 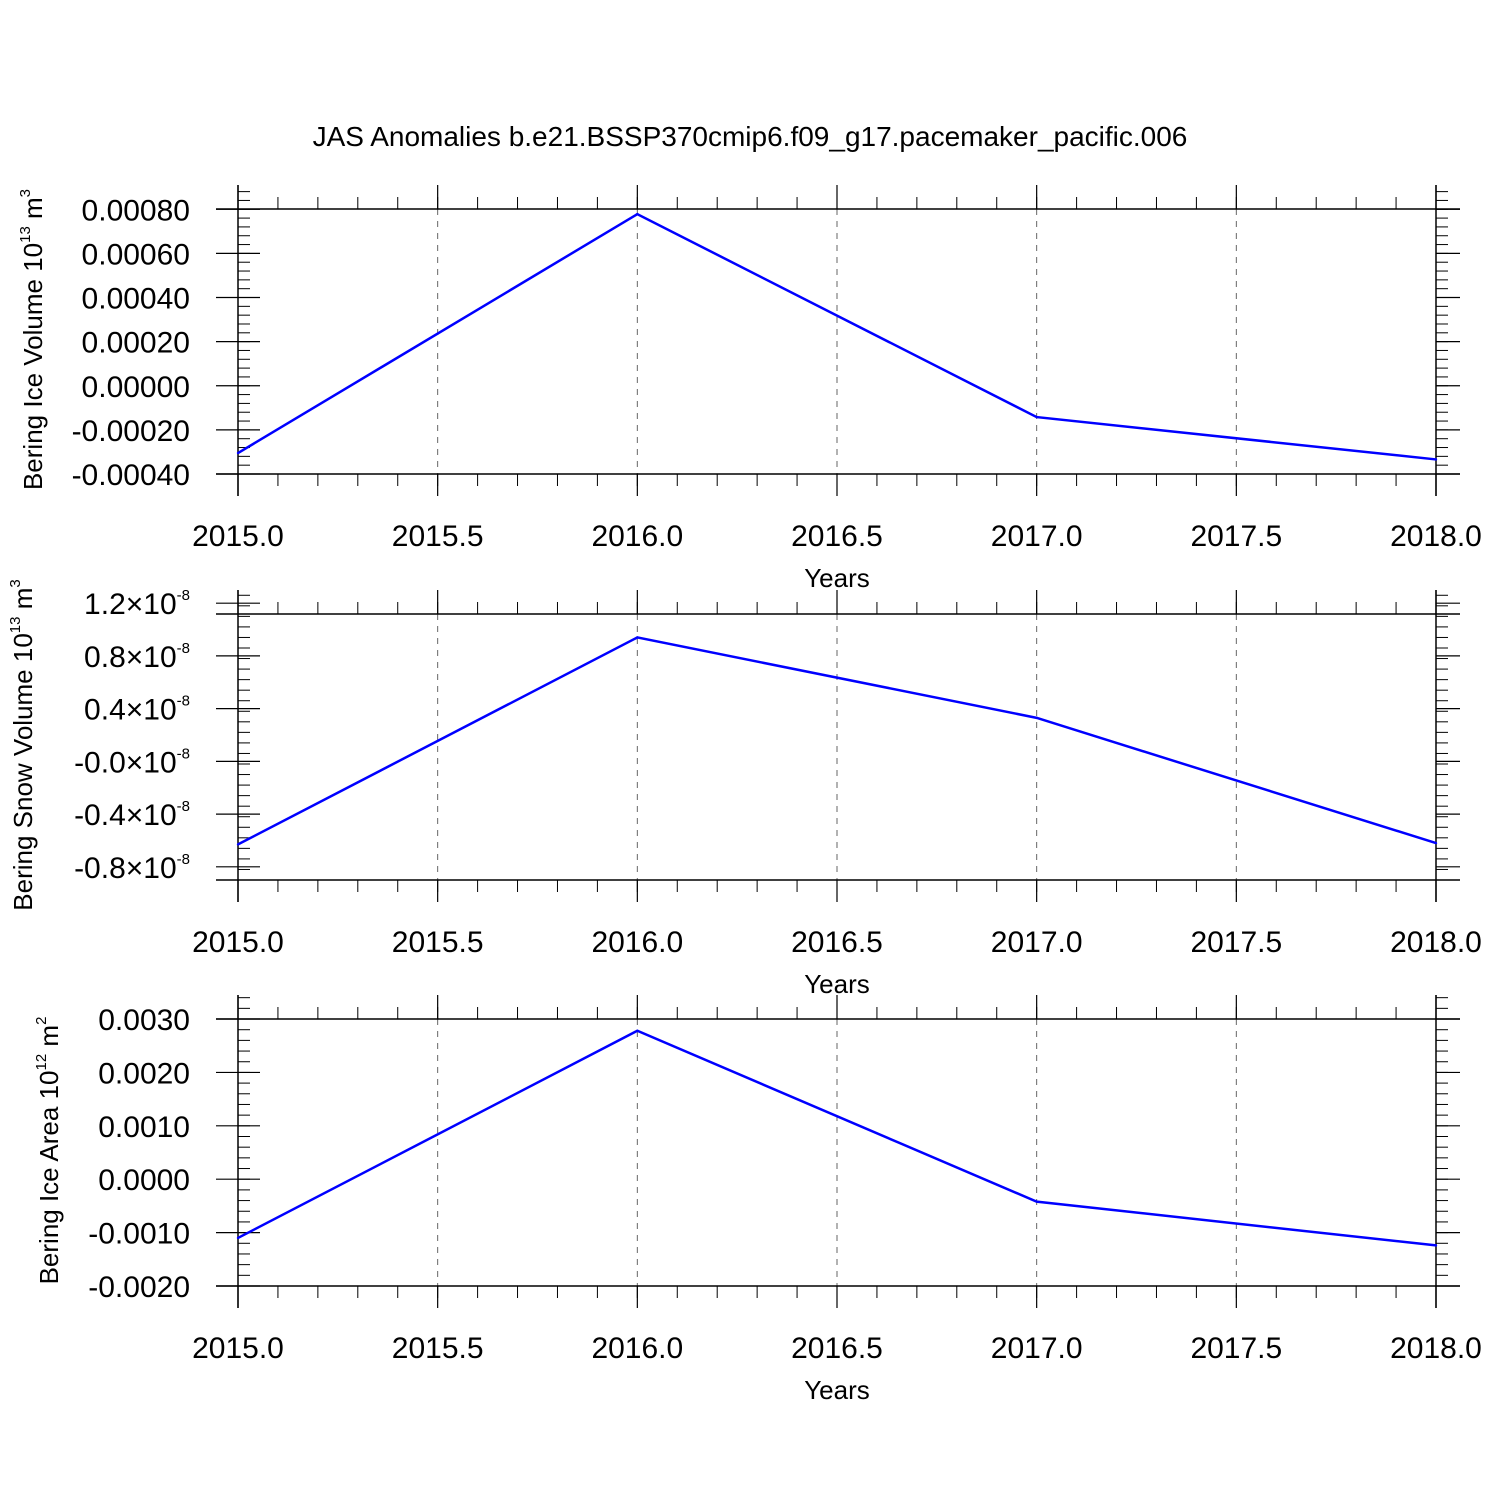 I want to click on y-tick-label: 0.4×10⁻⁸, so click(x=137, y=710).